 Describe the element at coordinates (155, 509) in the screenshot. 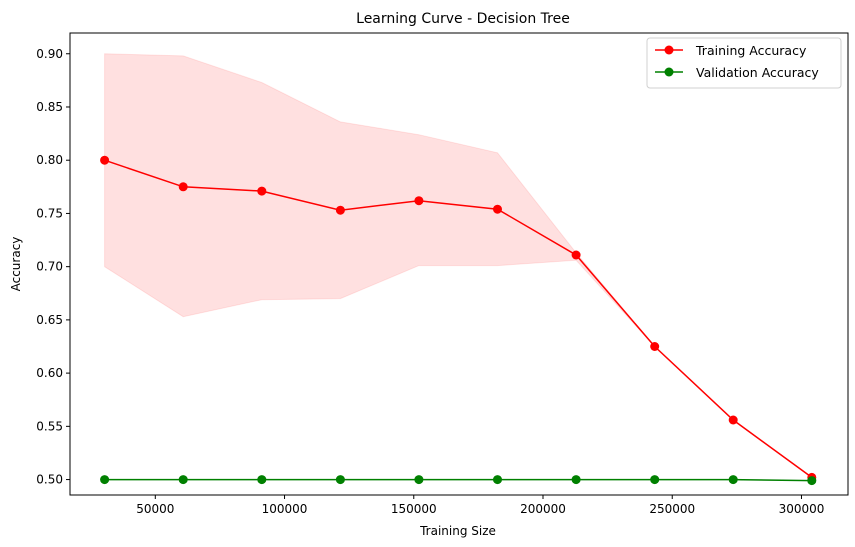

I see `x-tick-label-0: 50000` at that location.